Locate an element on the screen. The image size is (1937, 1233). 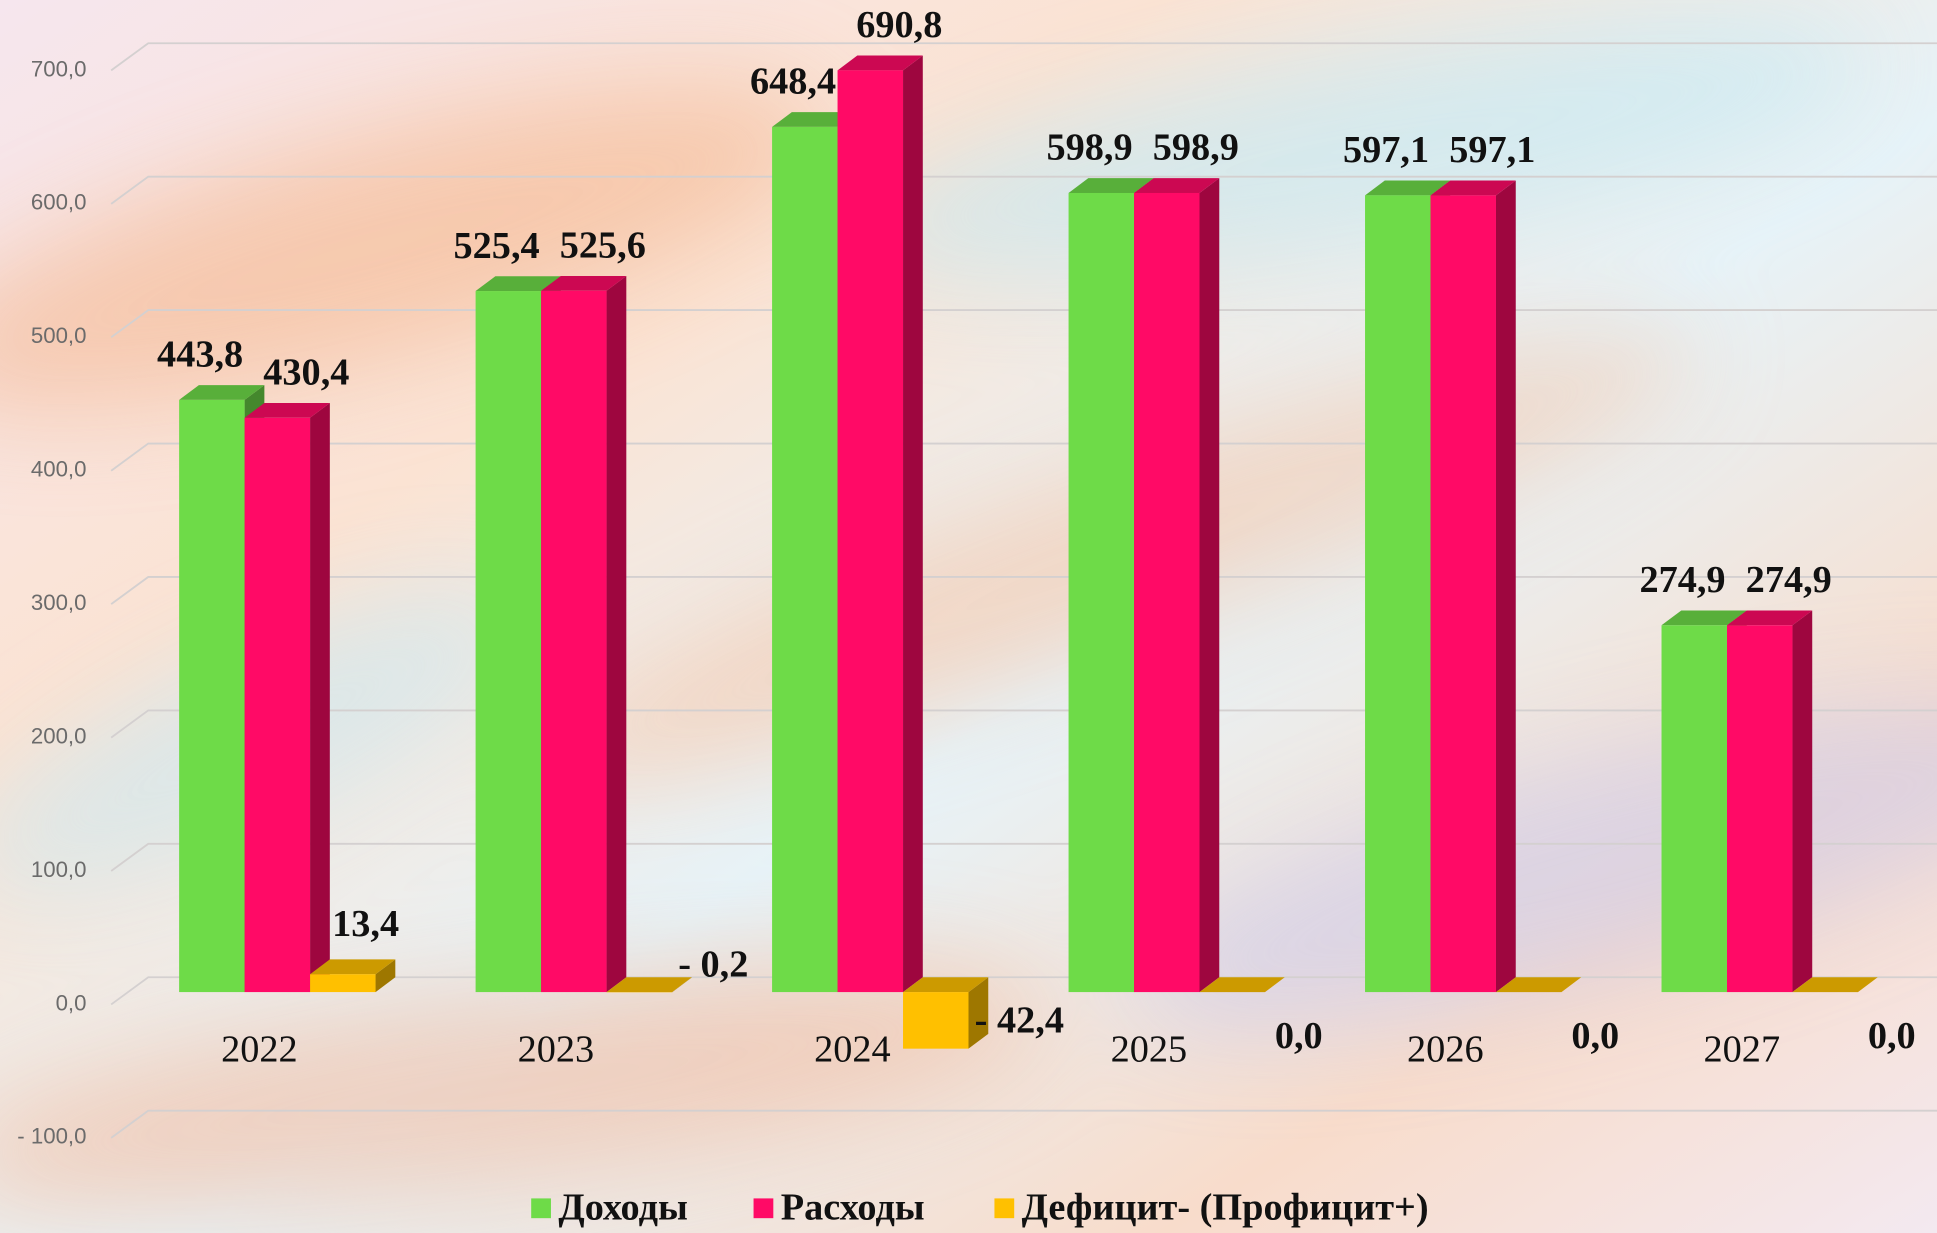
data-label: 648,4 is located at coordinates (793, 82).